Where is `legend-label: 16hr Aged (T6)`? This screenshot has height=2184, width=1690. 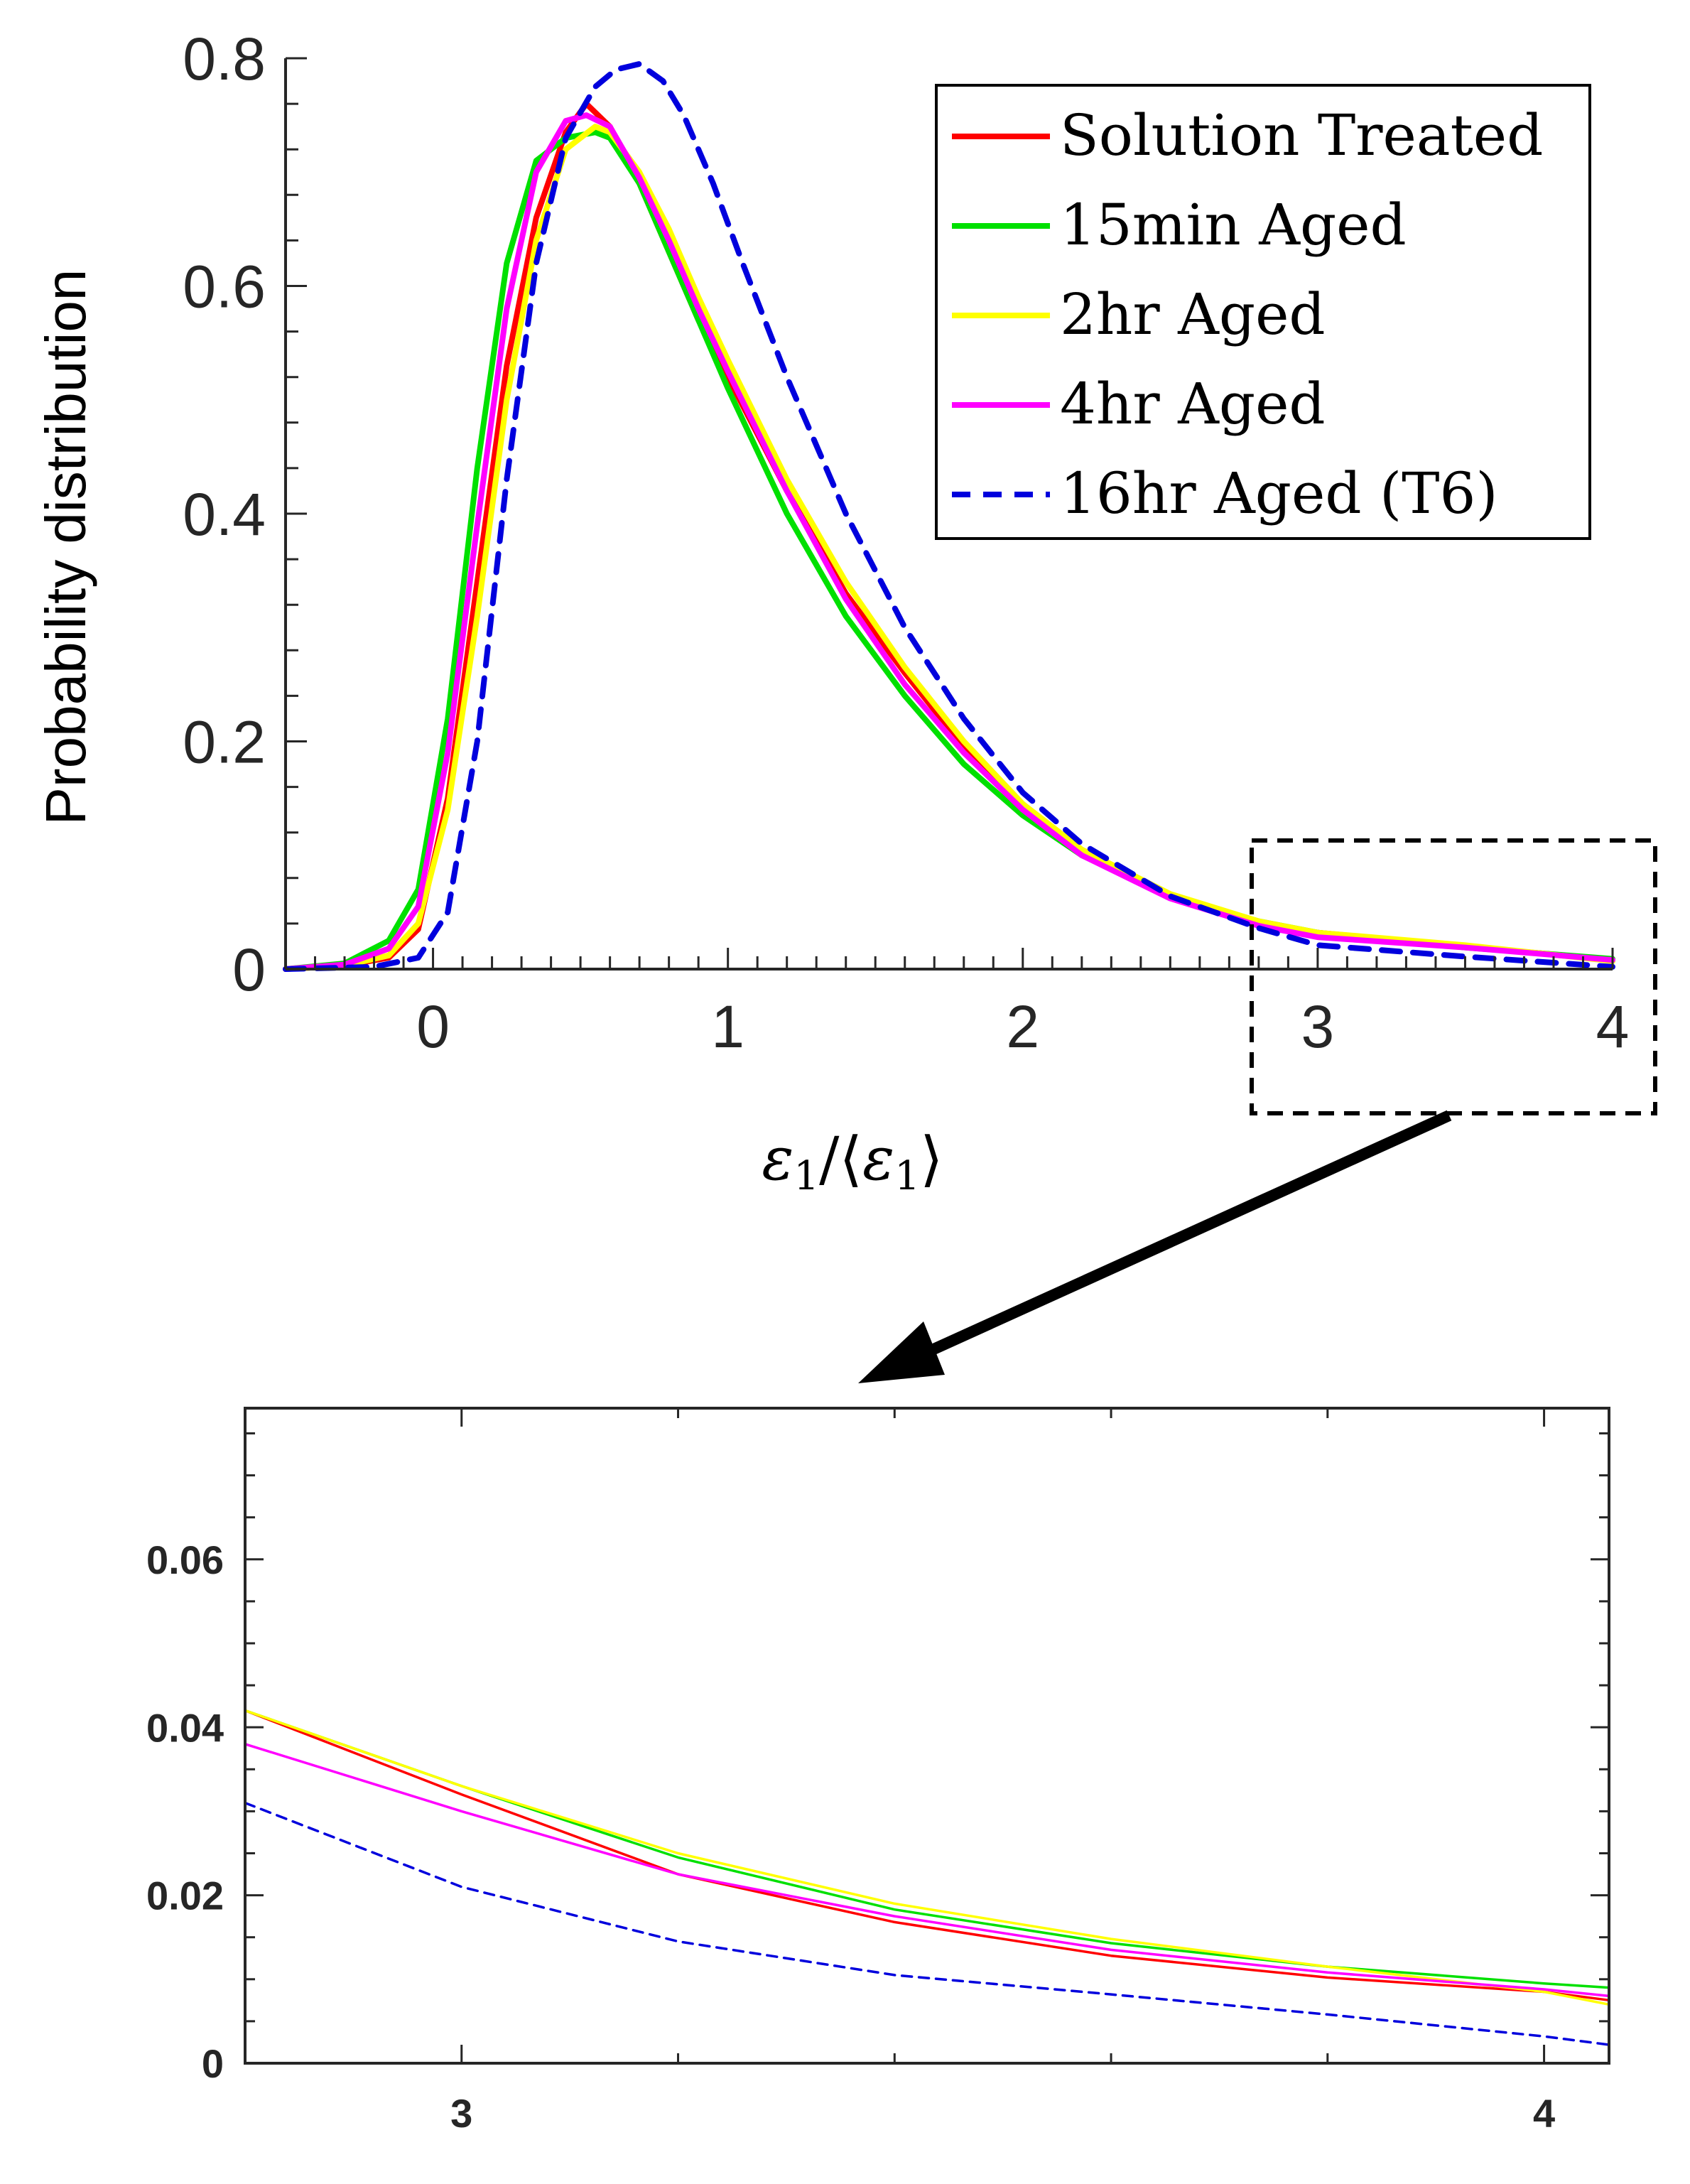 legend-label: 16hr Aged (T6) is located at coordinates (1279, 493).